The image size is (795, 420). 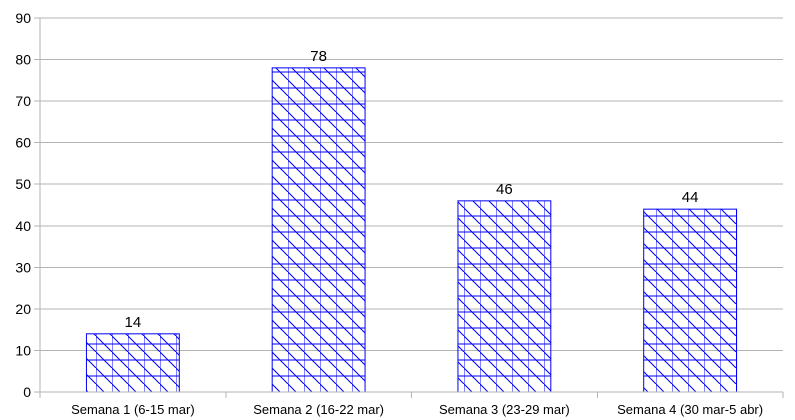 What do you see at coordinates (690, 409) in the screenshot?
I see `x-tick-label: Semana 4 (30 mar-5 abr)` at bounding box center [690, 409].